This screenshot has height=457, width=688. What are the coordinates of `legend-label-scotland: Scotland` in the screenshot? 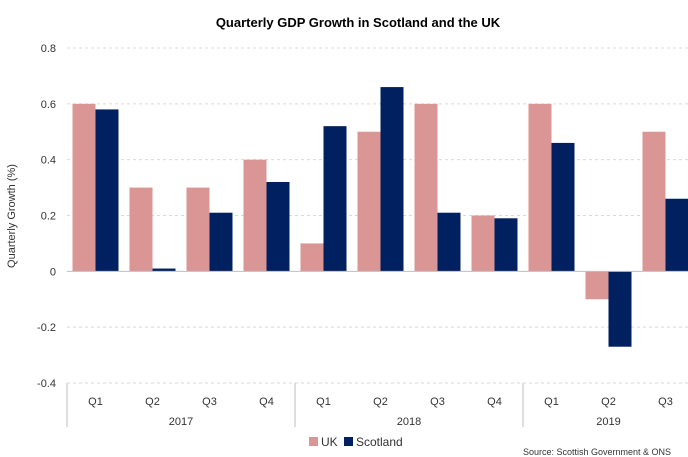 It's located at (379, 442).